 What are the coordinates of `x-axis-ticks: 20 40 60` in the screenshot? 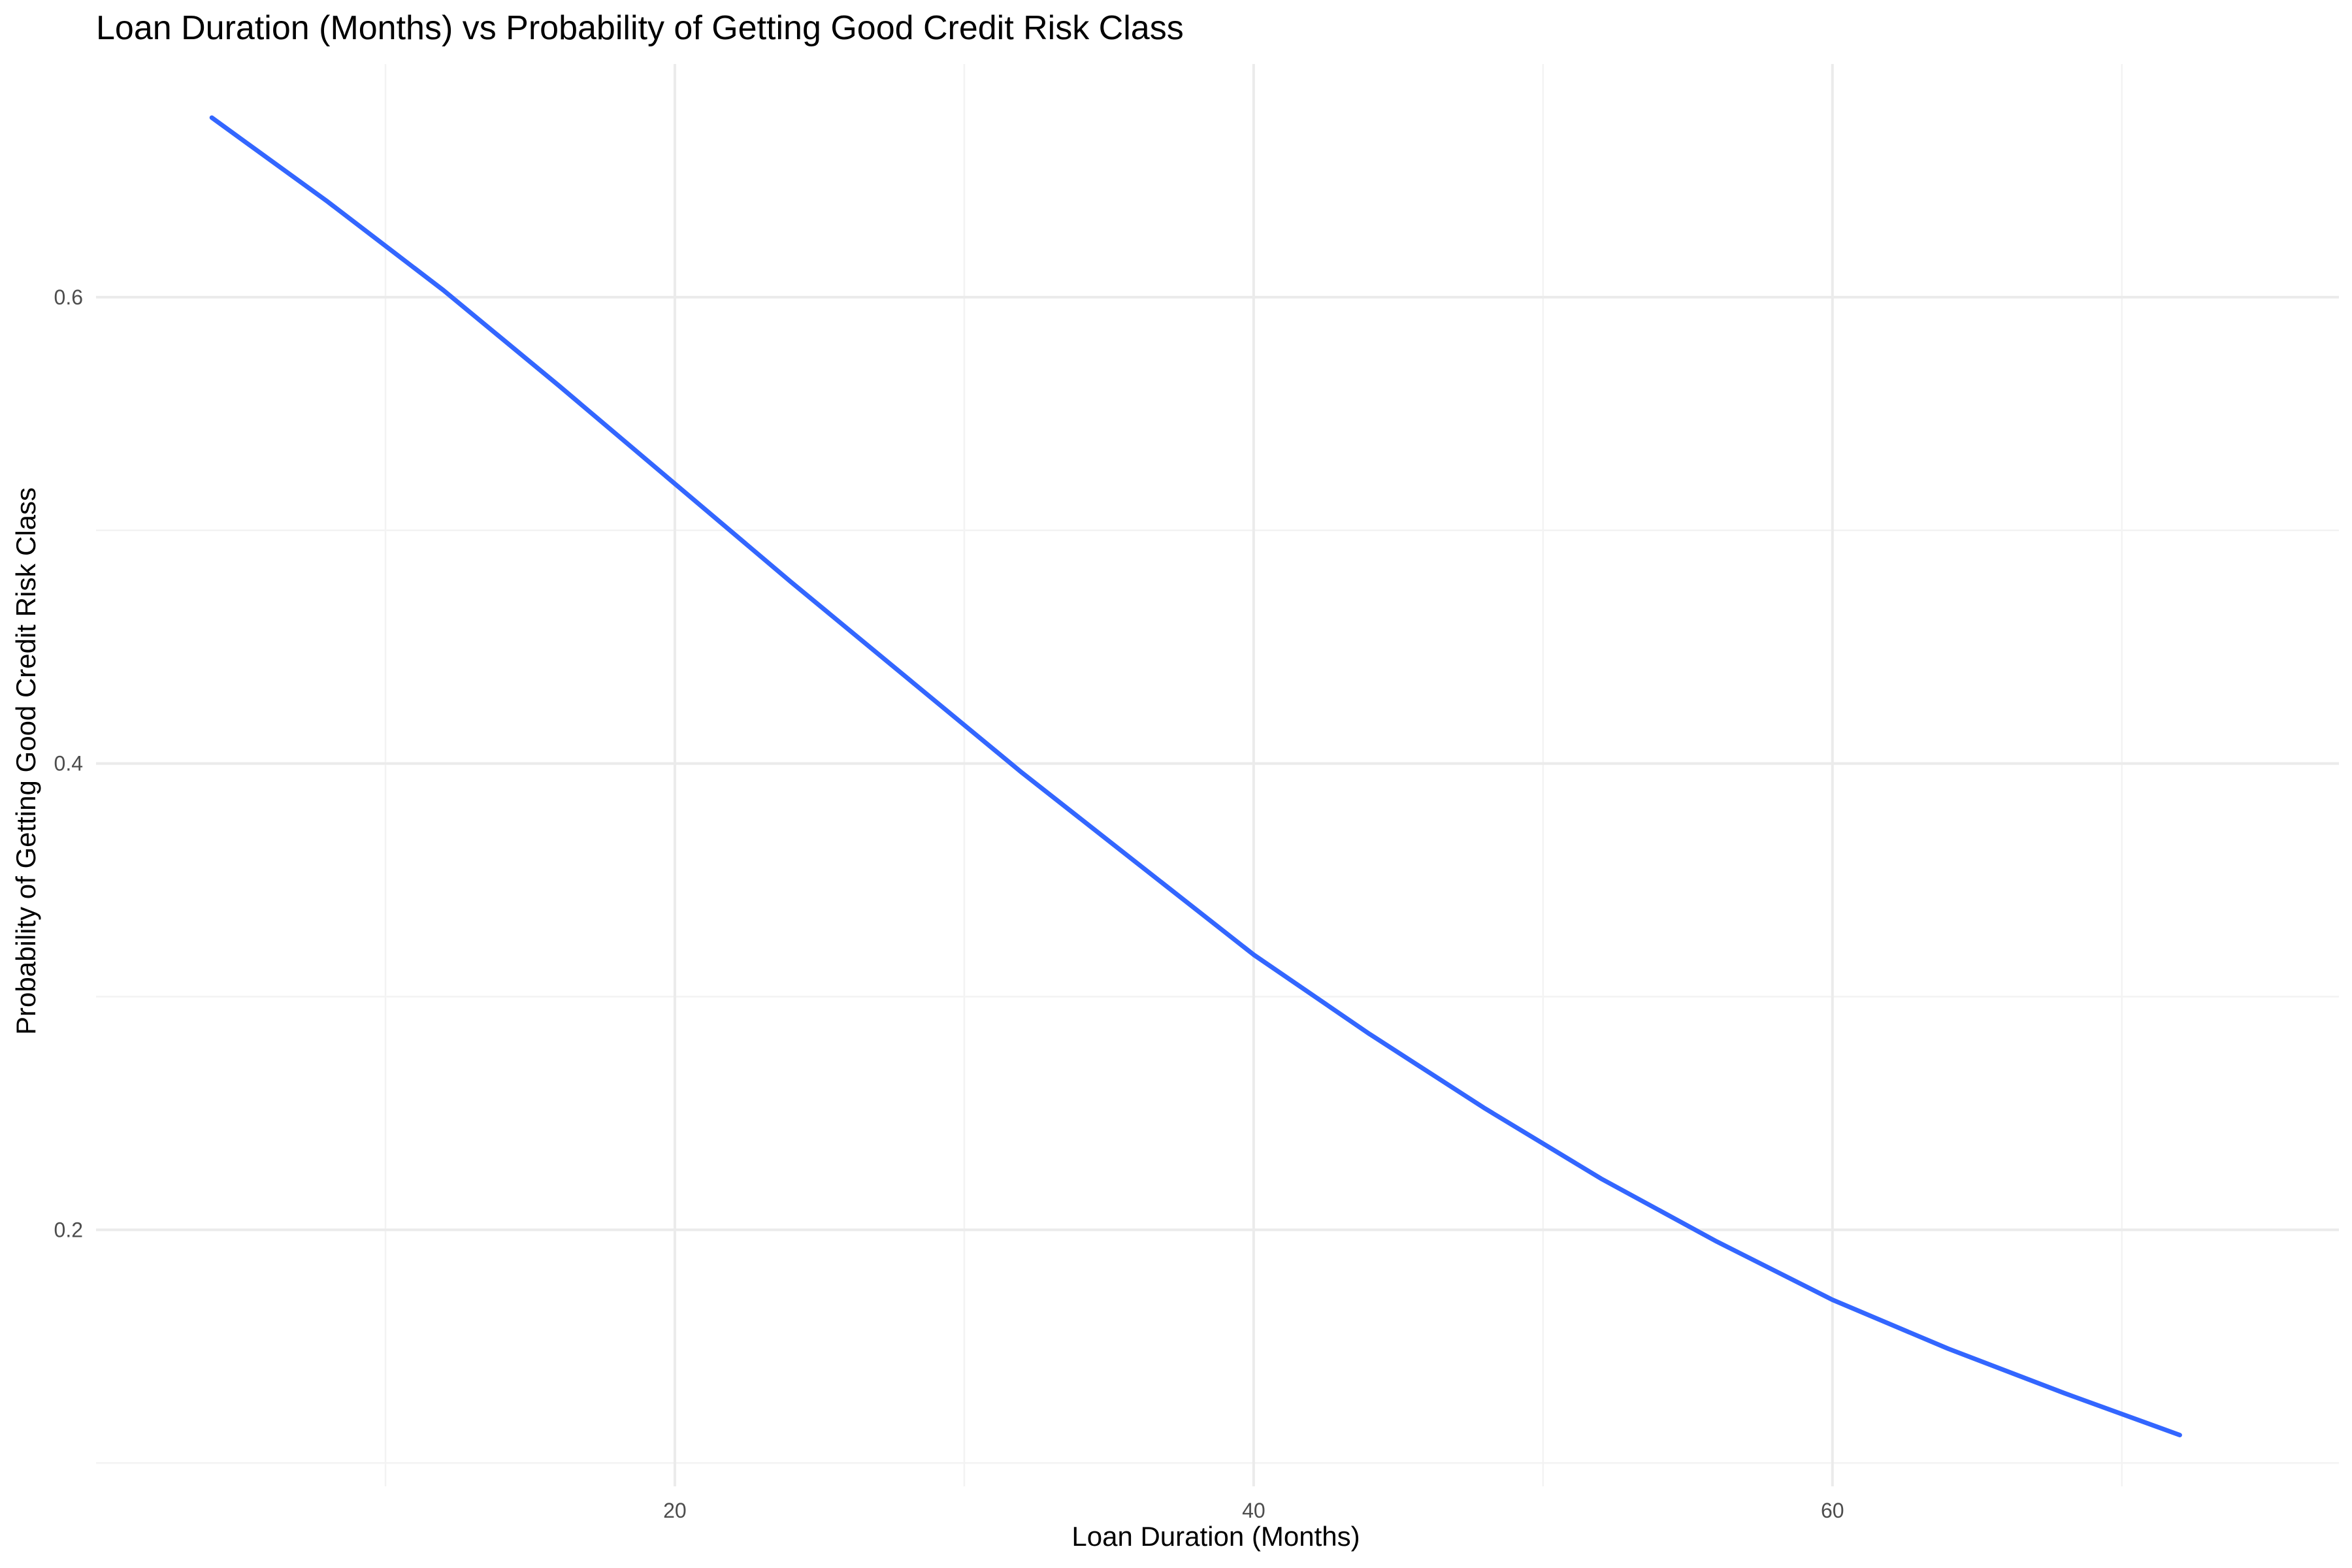 It's located at (1253, 1510).